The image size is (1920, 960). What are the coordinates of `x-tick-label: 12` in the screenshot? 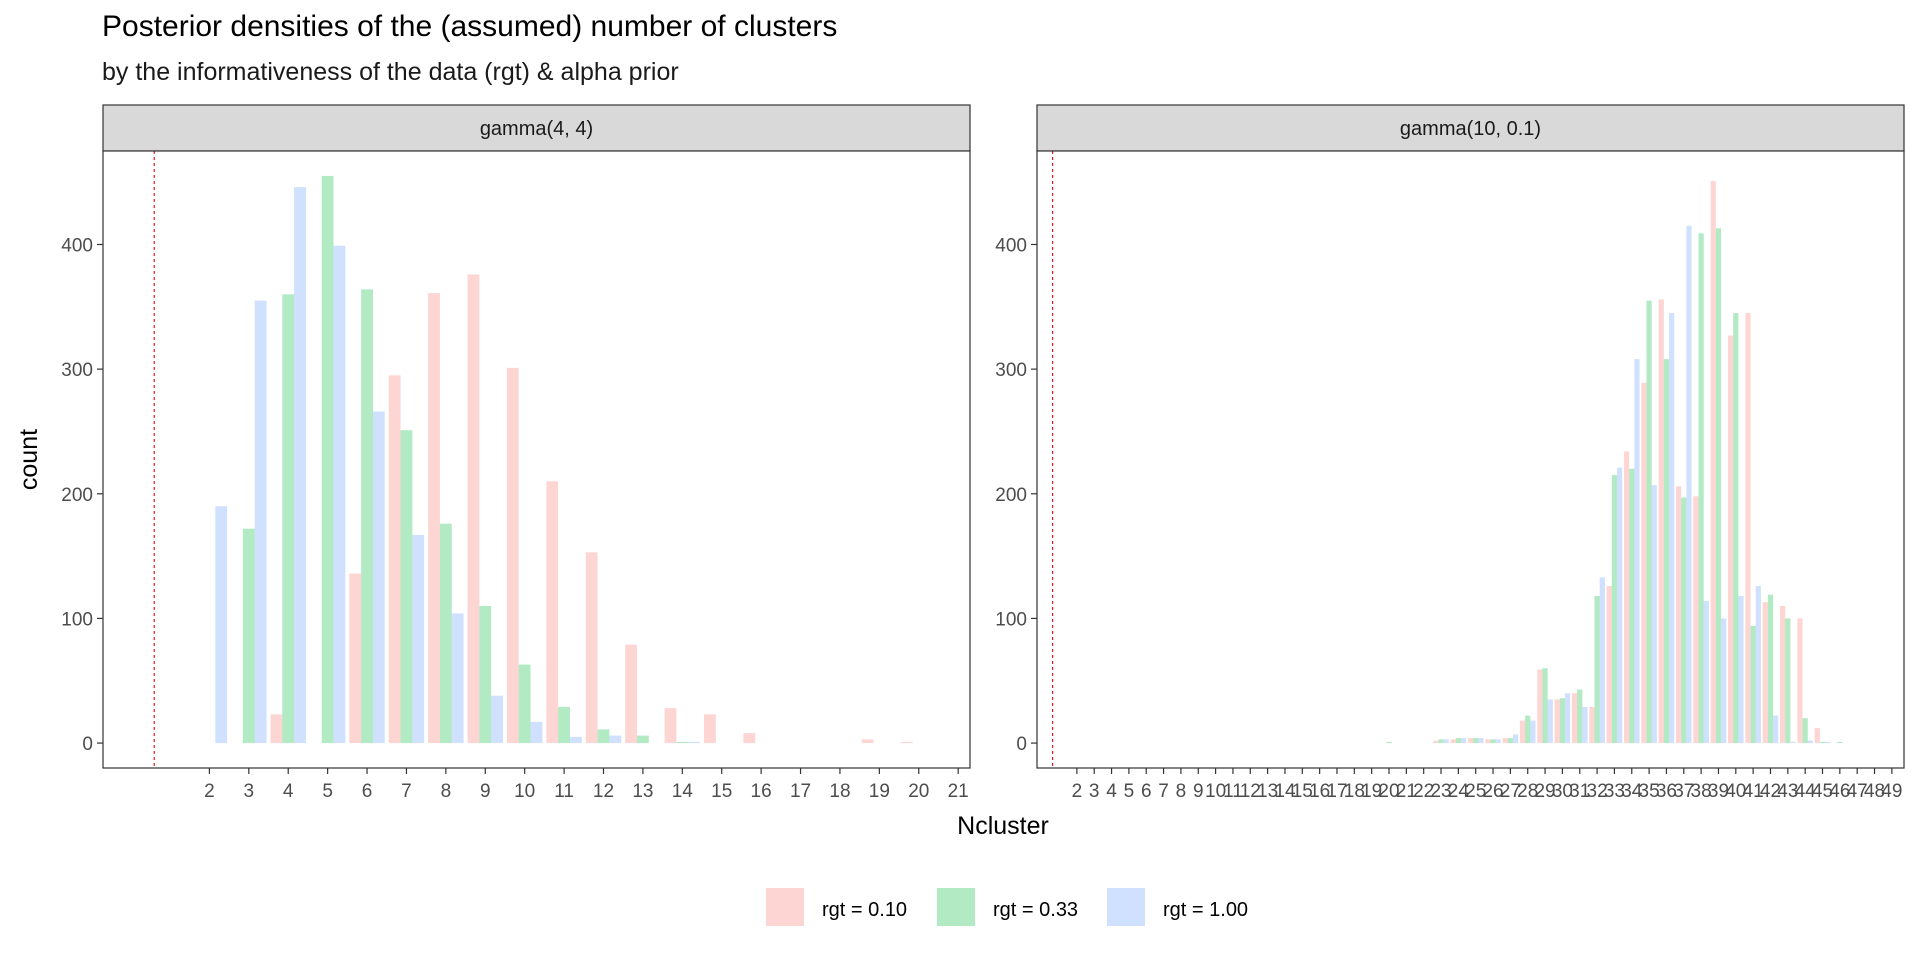 It's located at (1250, 791).